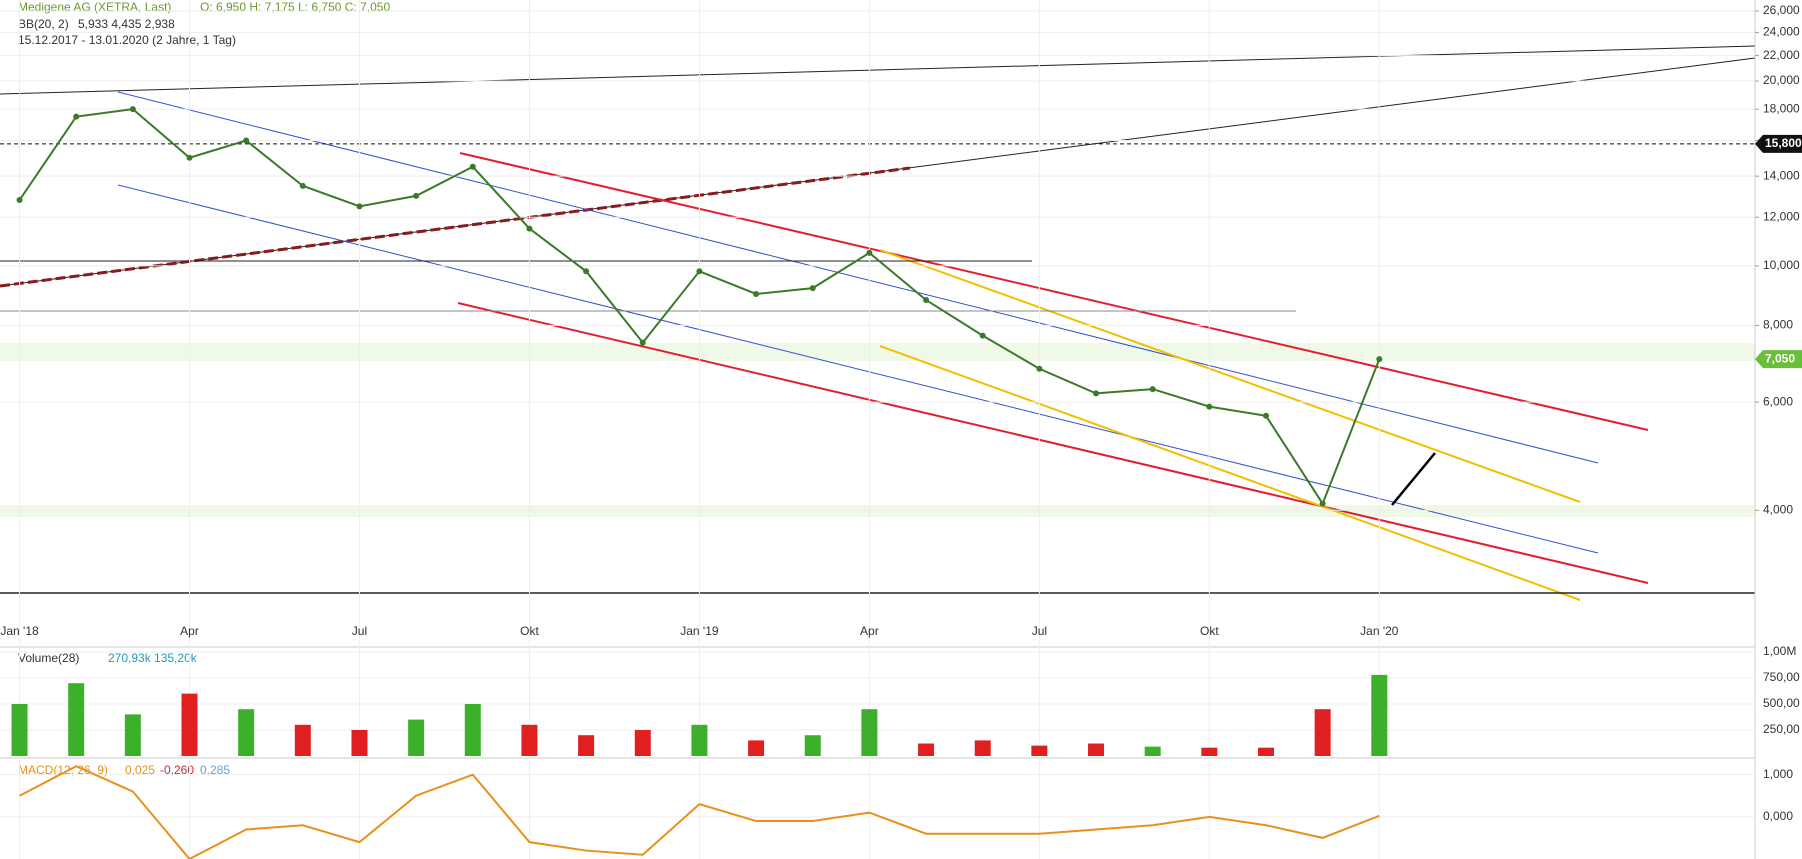 Image resolution: width=1802 pixels, height=859 pixels. Describe the element at coordinates (1781, 175) in the screenshot. I see `y-tick-label: 14,000` at that location.